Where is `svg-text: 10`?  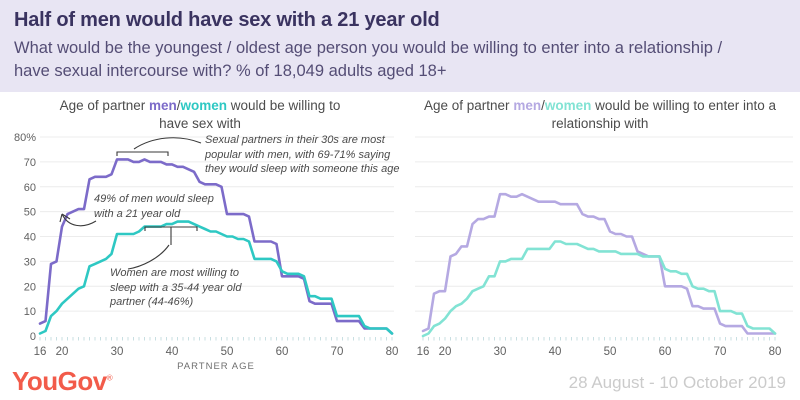 svg-text: 10 is located at coordinates (30, 312).